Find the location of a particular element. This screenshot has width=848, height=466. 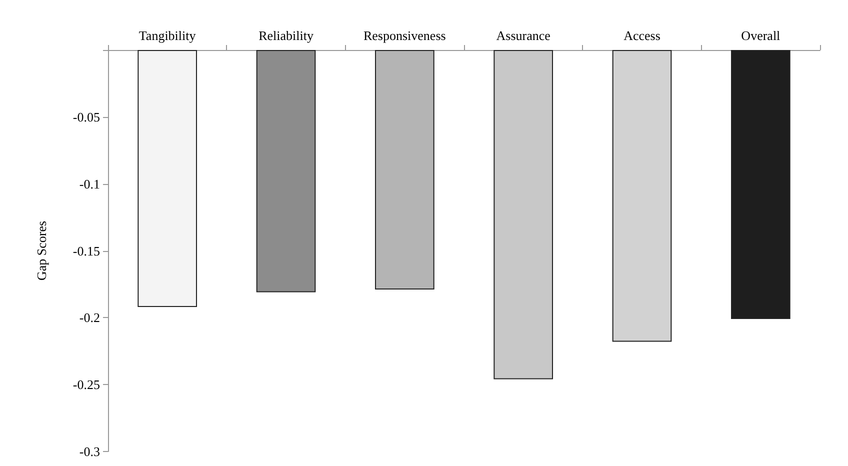

x-tick-label: Overall is located at coordinates (761, 35).